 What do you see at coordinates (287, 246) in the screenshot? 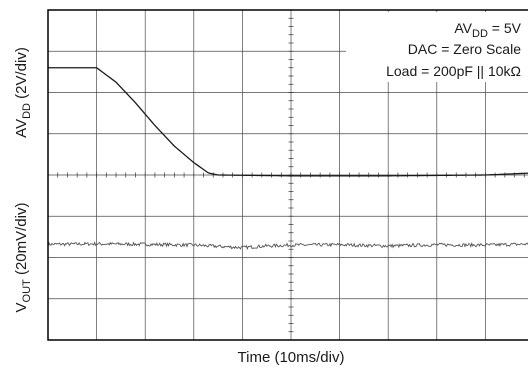
I see `trace-vout` at bounding box center [287, 246].